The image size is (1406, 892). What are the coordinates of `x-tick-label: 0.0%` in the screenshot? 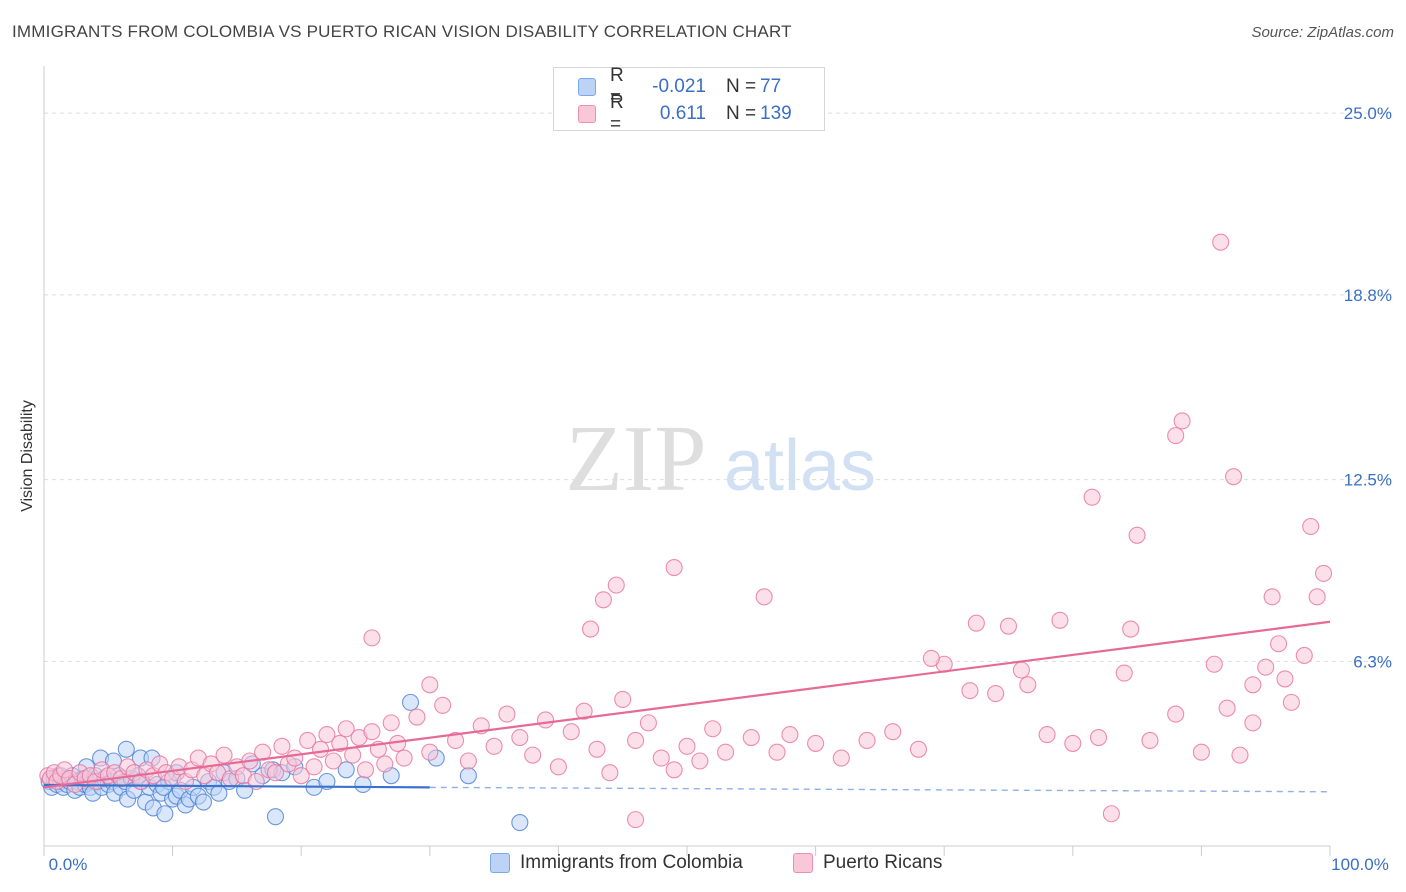 It's located at (68, 864).